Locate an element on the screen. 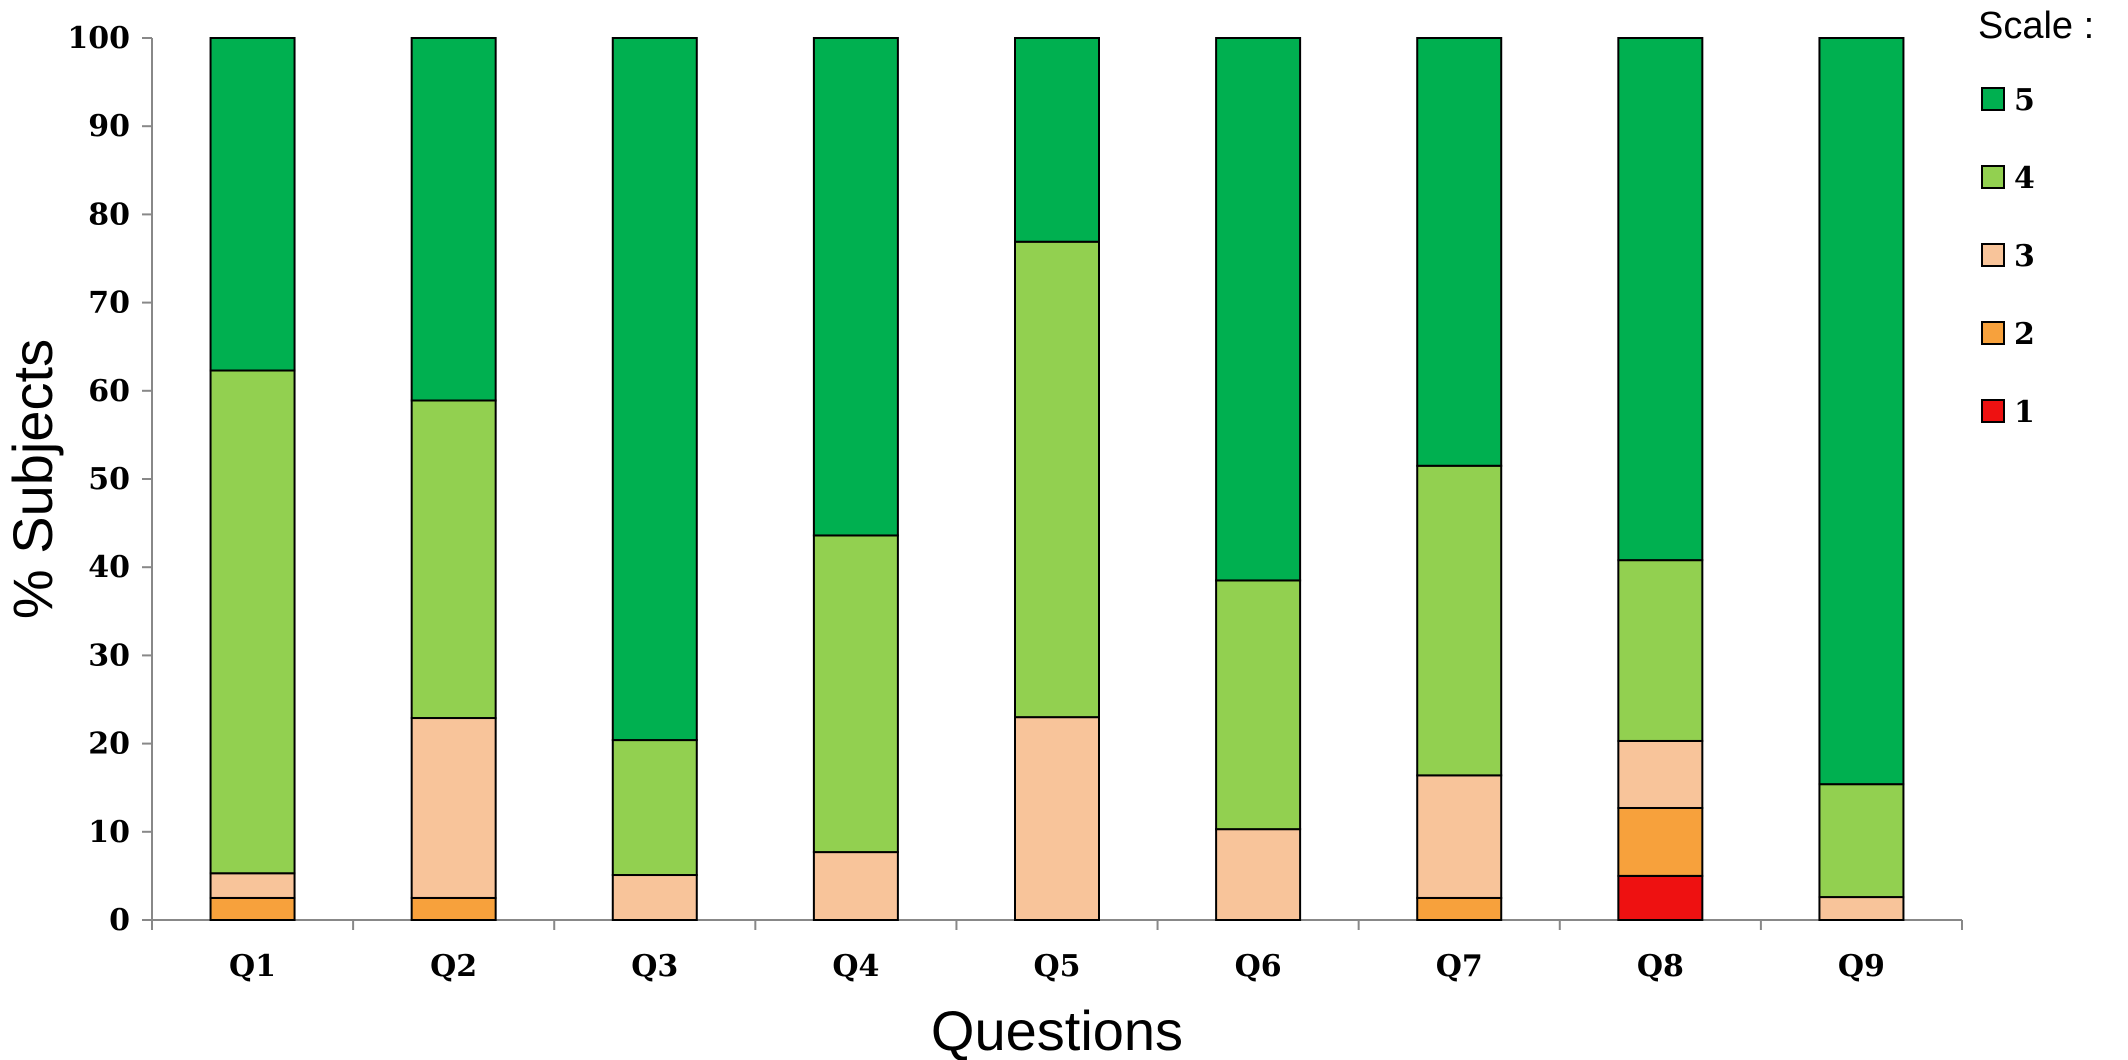 The height and width of the screenshot is (1060, 2128). y-tick-label: 10 is located at coordinates (109, 832).